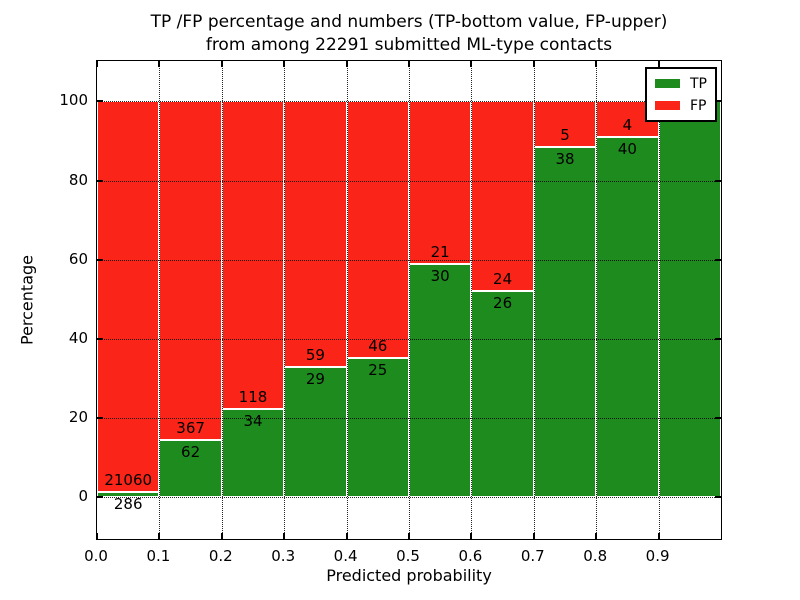  Describe the element at coordinates (160, 300) in the screenshot. I see `gridline-x-0.1` at that location.